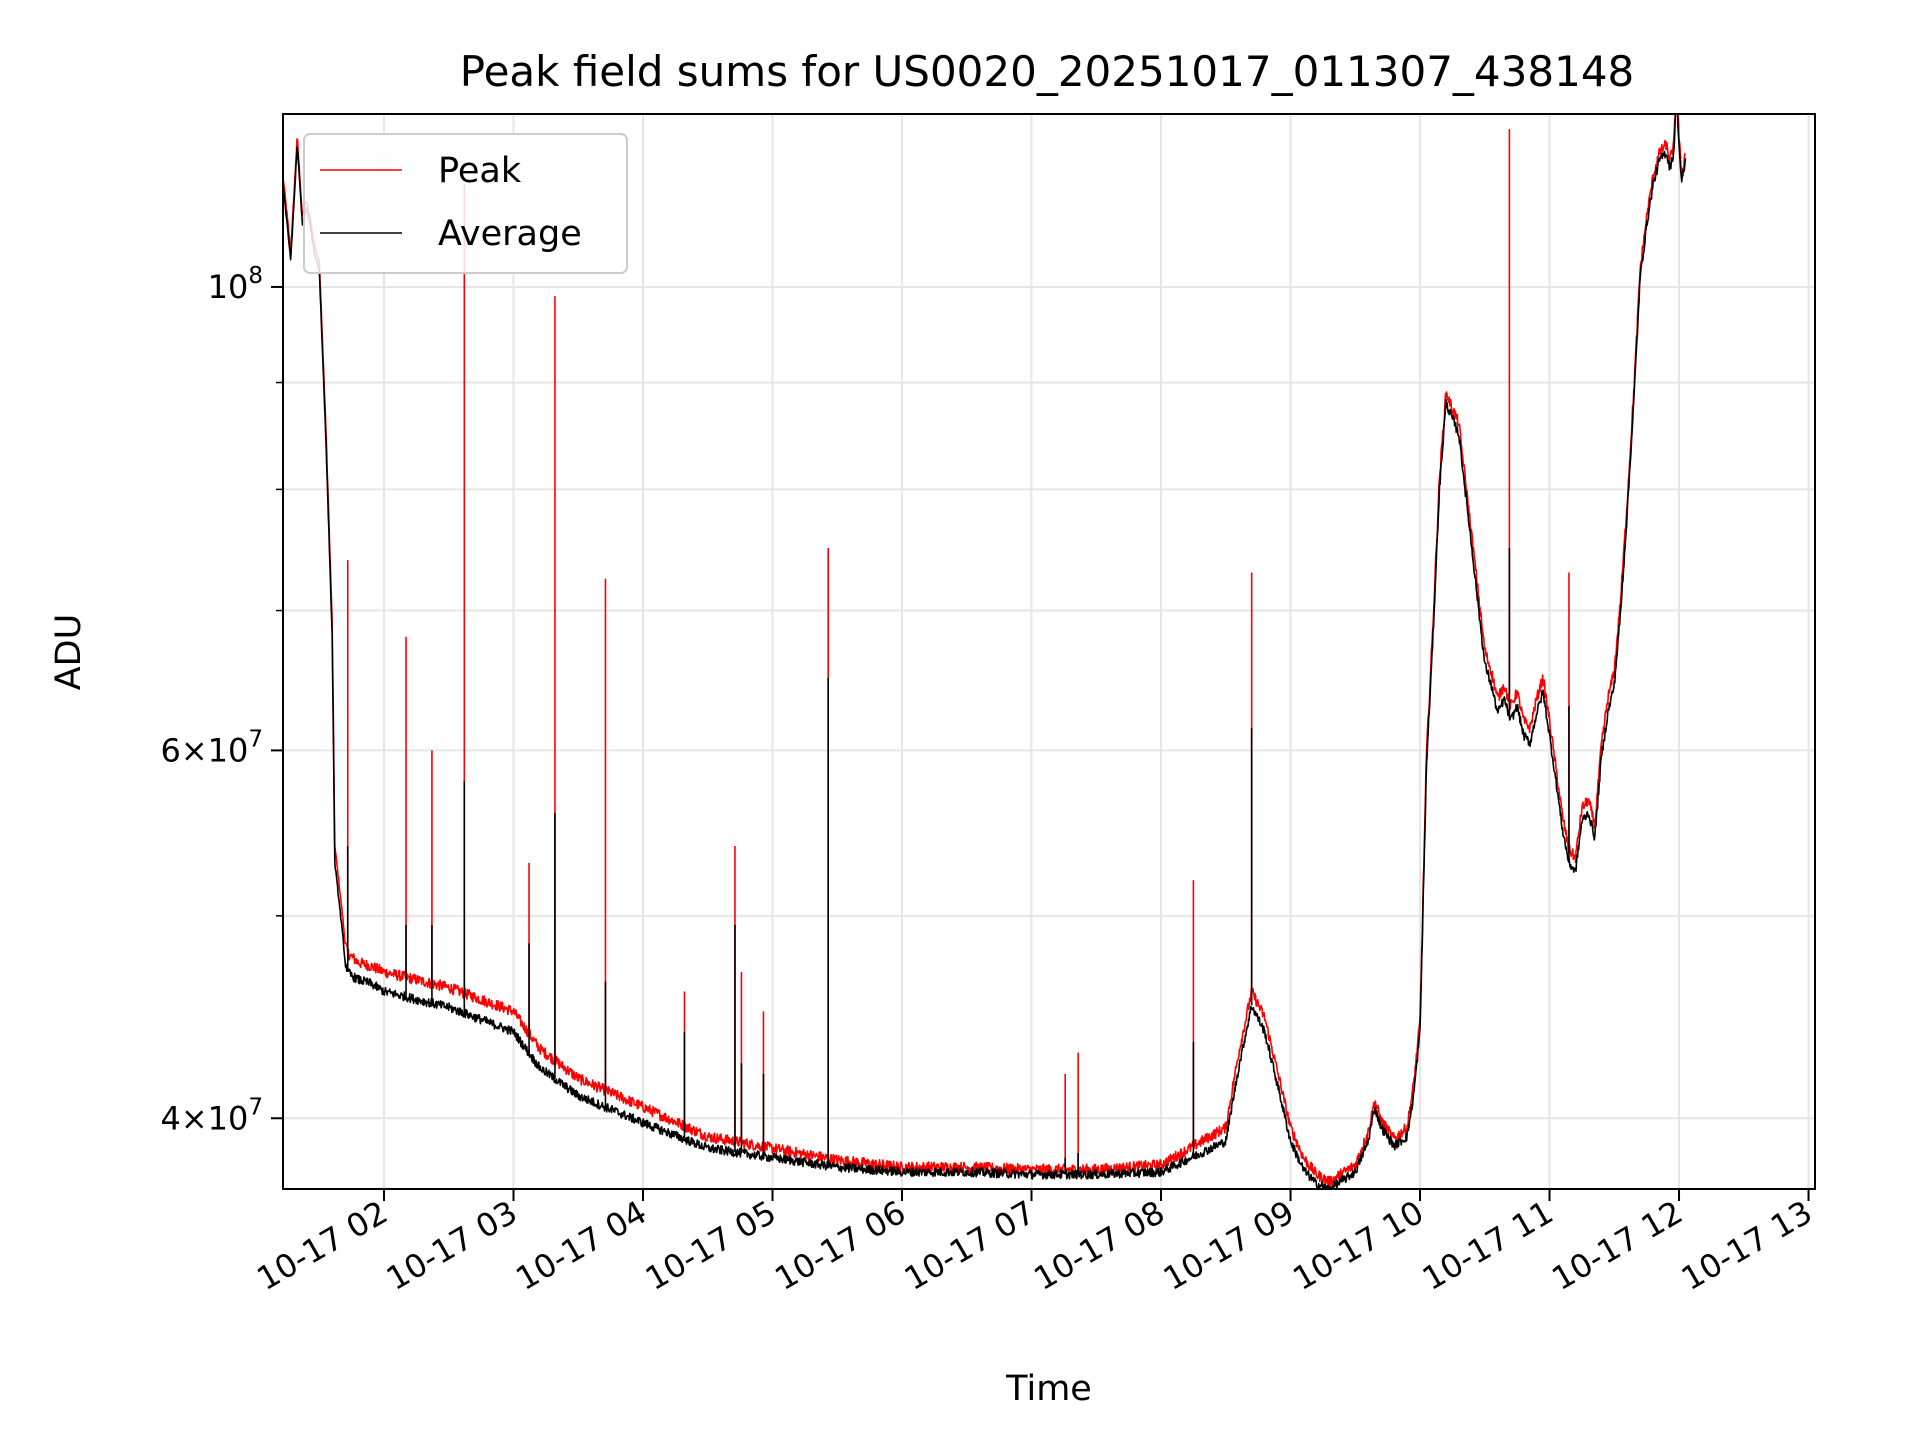 This screenshot has width=1920, height=1440. What do you see at coordinates (211, 1115) in the screenshot?
I see `y-tick-label: 4×107` at bounding box center [211, 1115].